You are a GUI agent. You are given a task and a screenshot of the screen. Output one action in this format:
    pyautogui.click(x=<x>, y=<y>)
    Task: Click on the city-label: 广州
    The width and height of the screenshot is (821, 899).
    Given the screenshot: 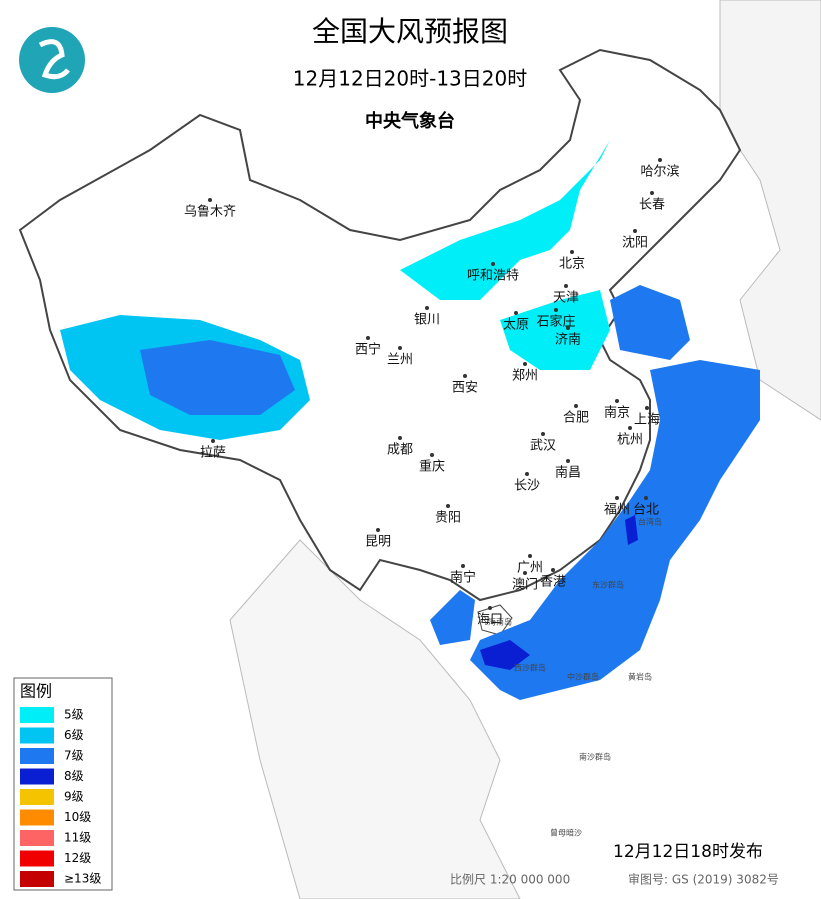 What is the action you would take?
    pyautogui.click(x=530, y=568)
    